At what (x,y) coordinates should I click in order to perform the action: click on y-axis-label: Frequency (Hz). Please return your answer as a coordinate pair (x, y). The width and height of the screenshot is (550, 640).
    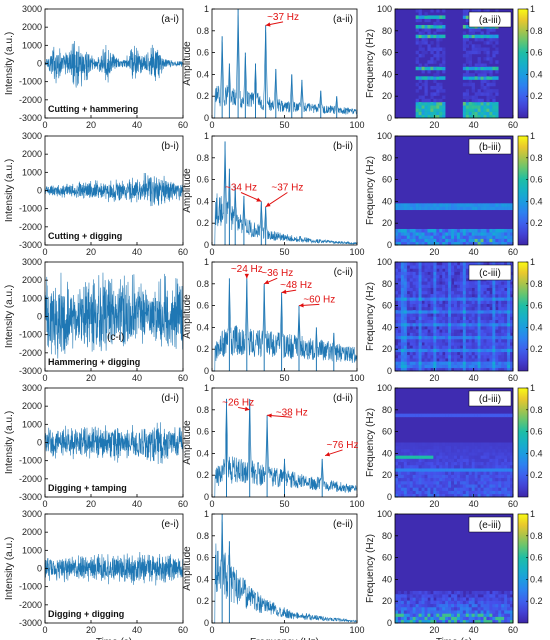
    Looking at the image, I should click on (370, 63).